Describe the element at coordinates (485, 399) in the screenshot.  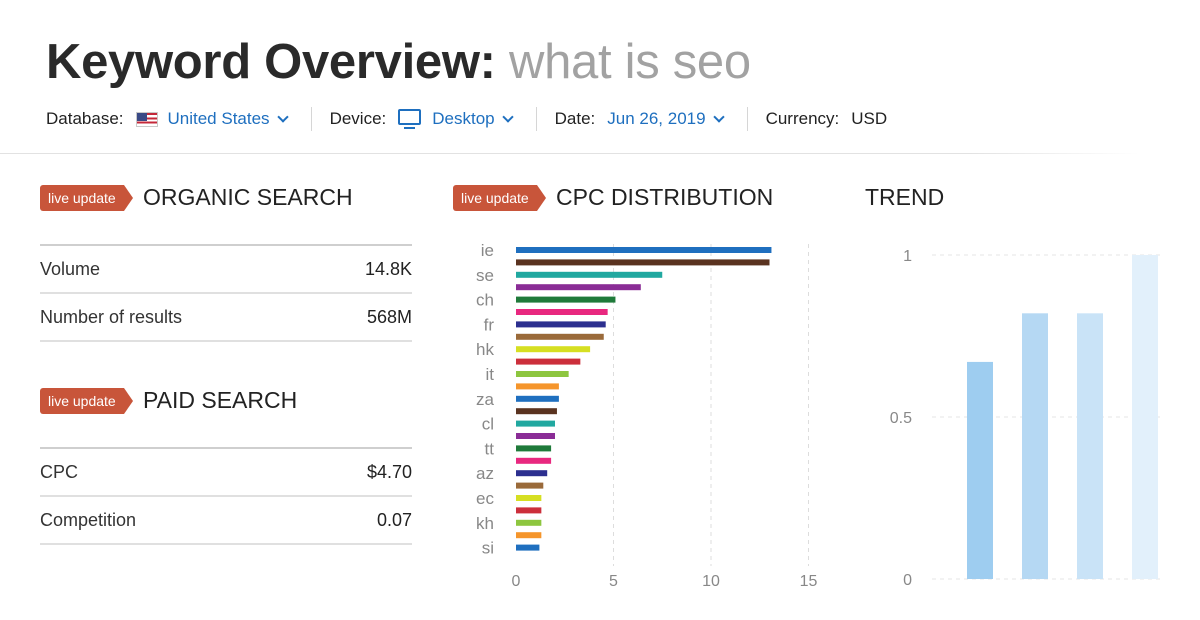
I see `country-label: za` at that location.